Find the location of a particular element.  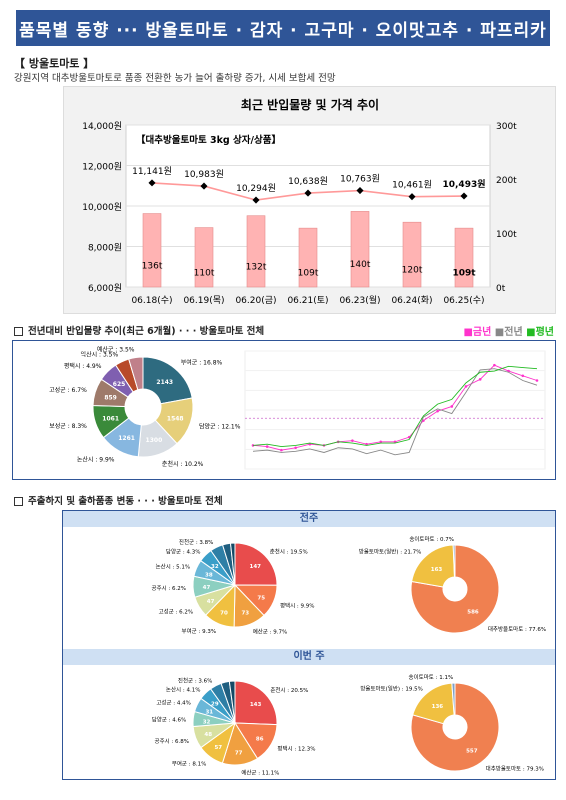

checkbox-square-icon is located at coordinates (18, 331).